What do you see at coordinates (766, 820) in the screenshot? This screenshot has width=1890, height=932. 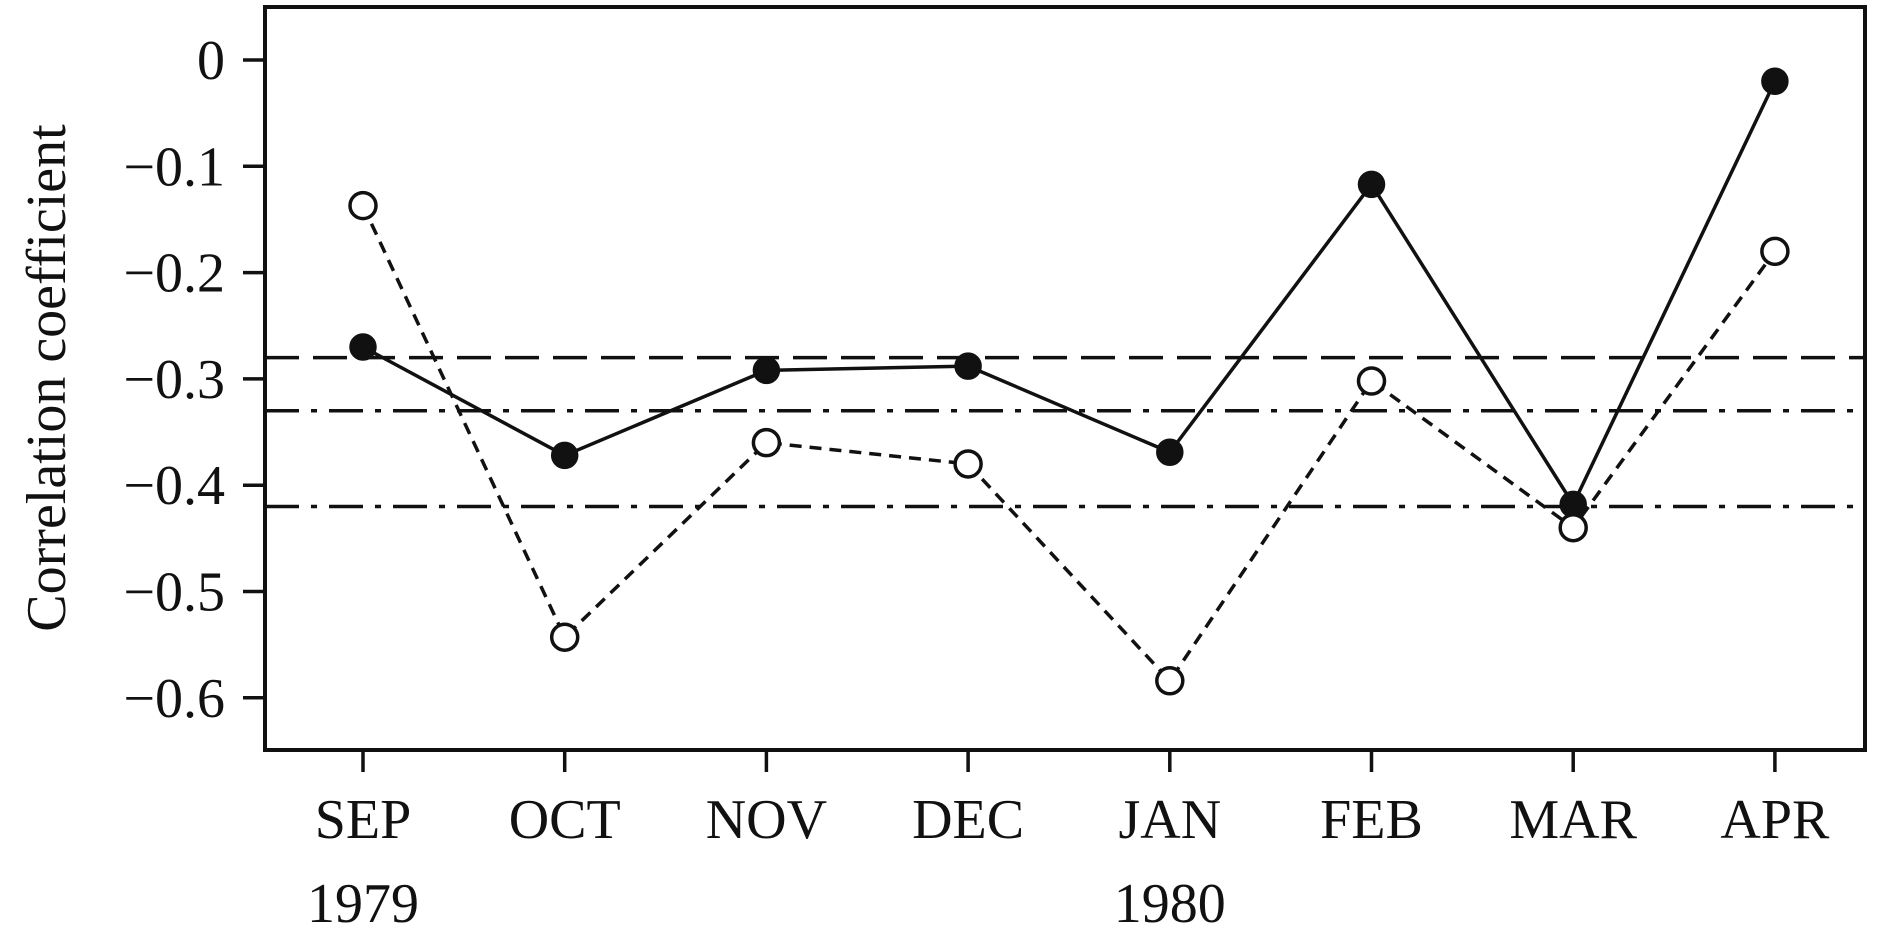 I see `x-tick-label: NOV` at bounding box center [766, 820].